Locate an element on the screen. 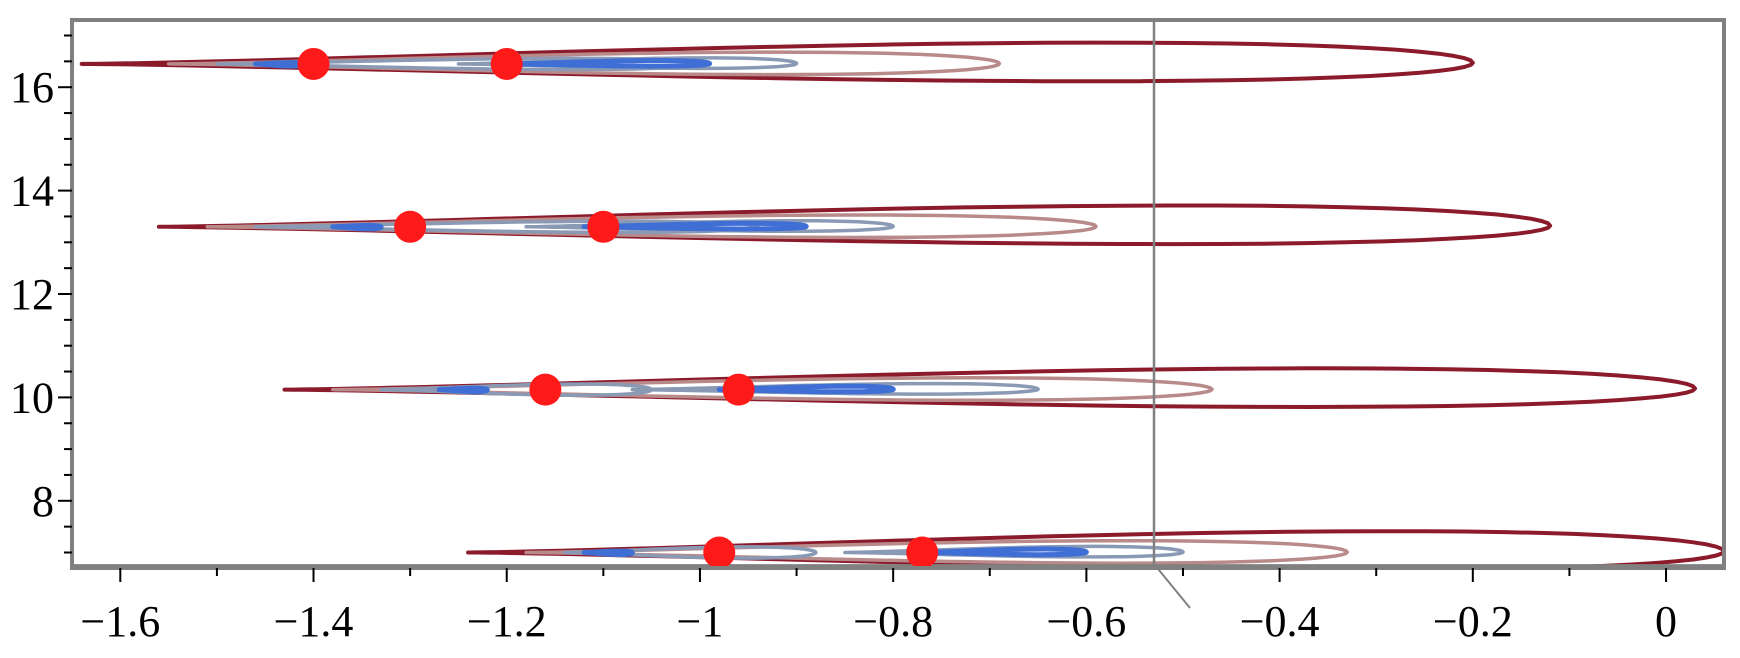 The height and width of the screenshot is (658, 1740). y-tick-label: 14 is located at coordinates (32, 191).